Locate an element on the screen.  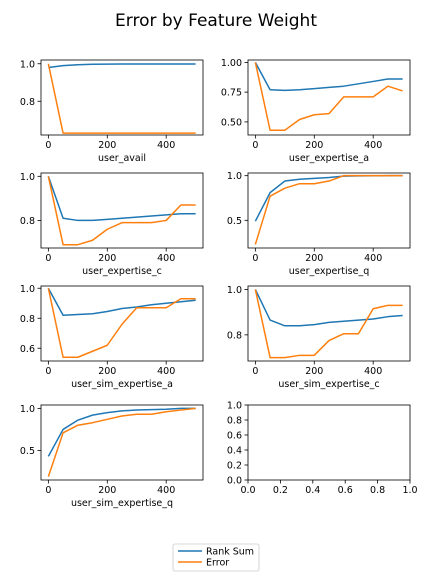
y-tick-label: 0.0 is located at coordinates (234, 481).